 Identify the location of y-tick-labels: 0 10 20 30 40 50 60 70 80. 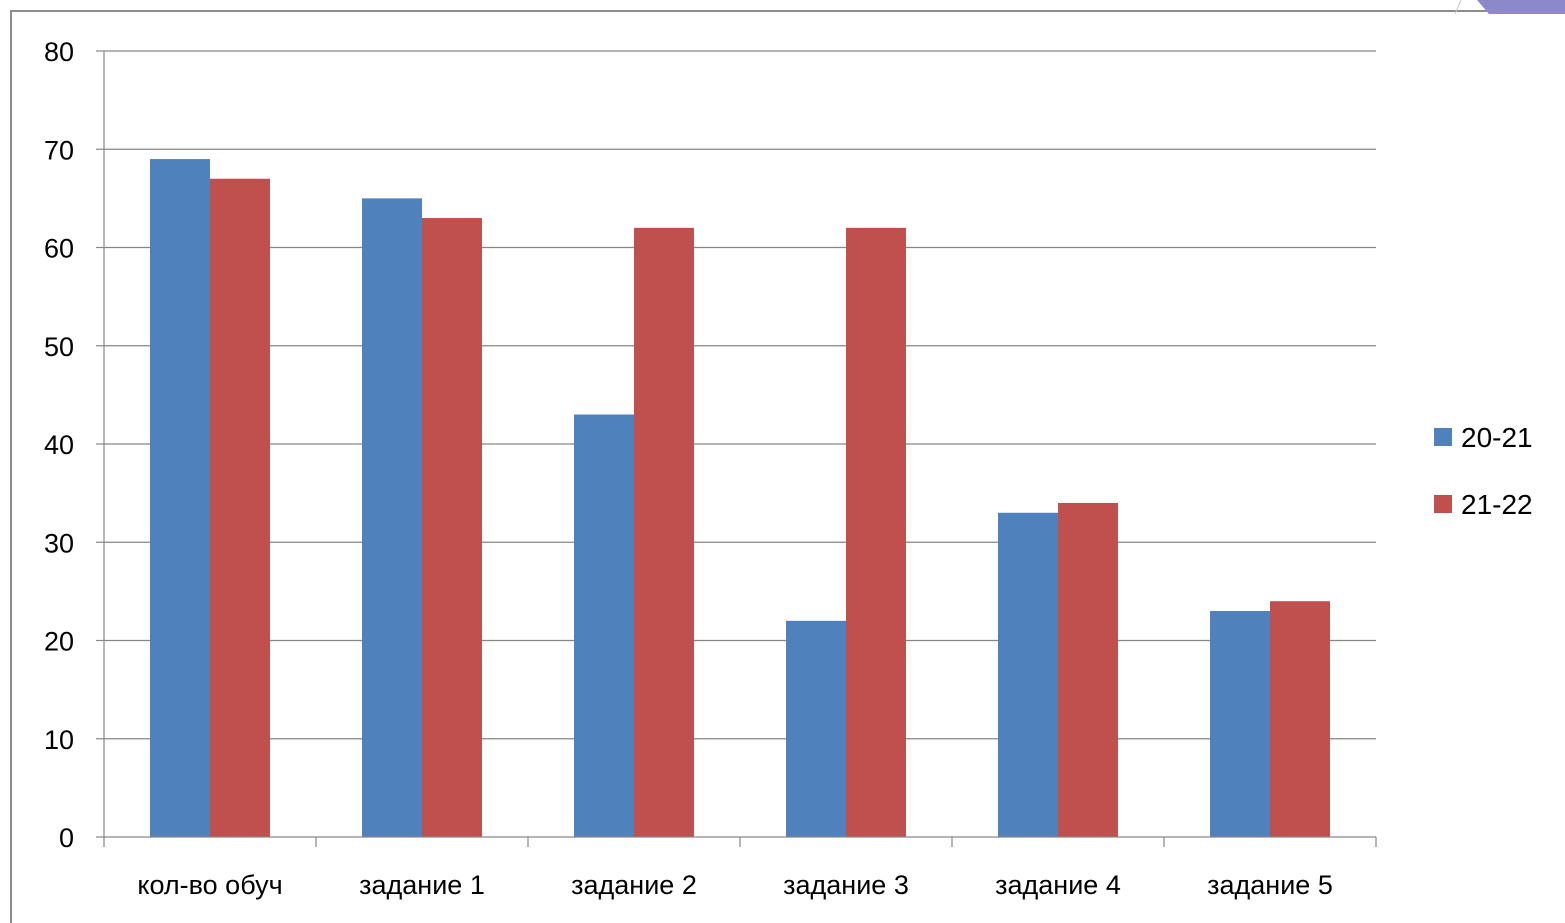
(59, 445).